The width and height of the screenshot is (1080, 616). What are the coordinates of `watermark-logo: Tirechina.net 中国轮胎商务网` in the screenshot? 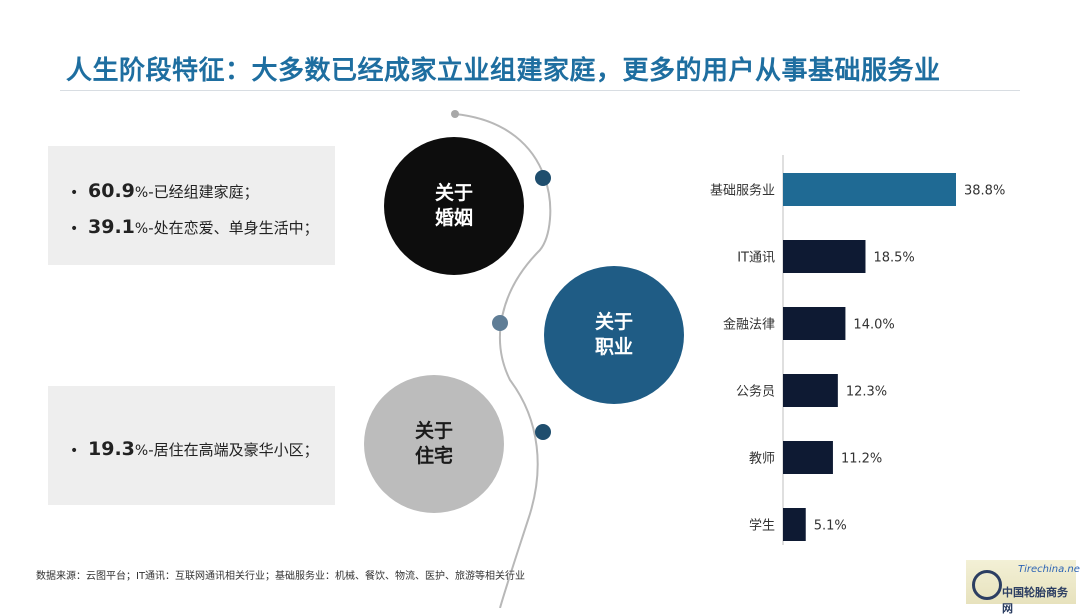 It's located at (1023, 587).